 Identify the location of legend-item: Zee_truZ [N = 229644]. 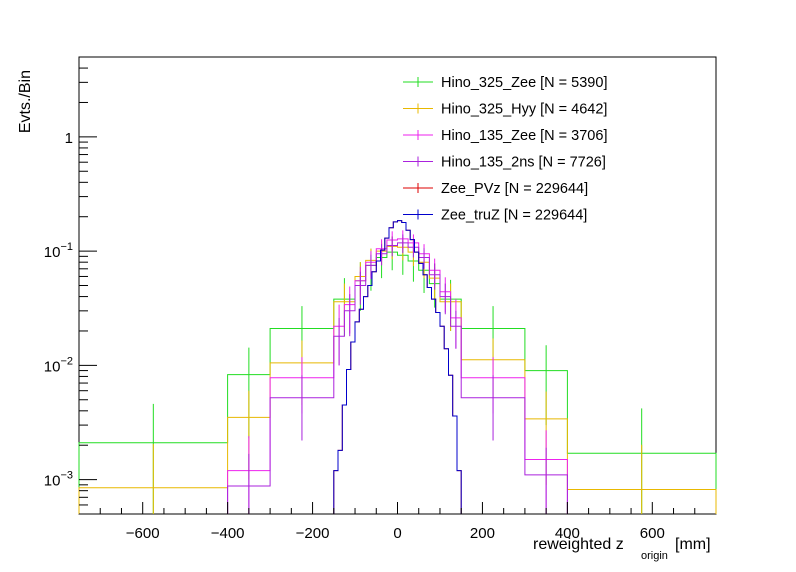
(495, 216).